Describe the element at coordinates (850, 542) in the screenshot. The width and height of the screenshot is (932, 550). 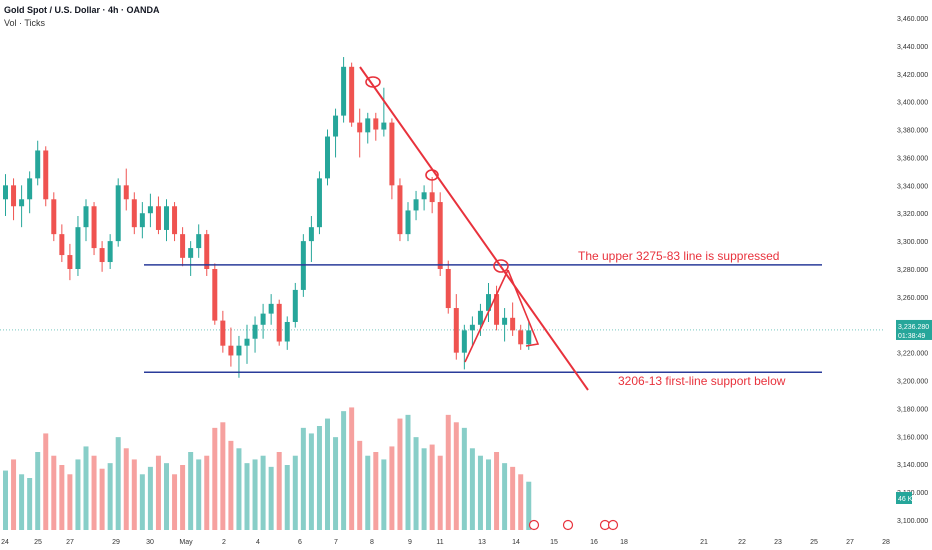
I see `x-tick-label: 27` at that location.